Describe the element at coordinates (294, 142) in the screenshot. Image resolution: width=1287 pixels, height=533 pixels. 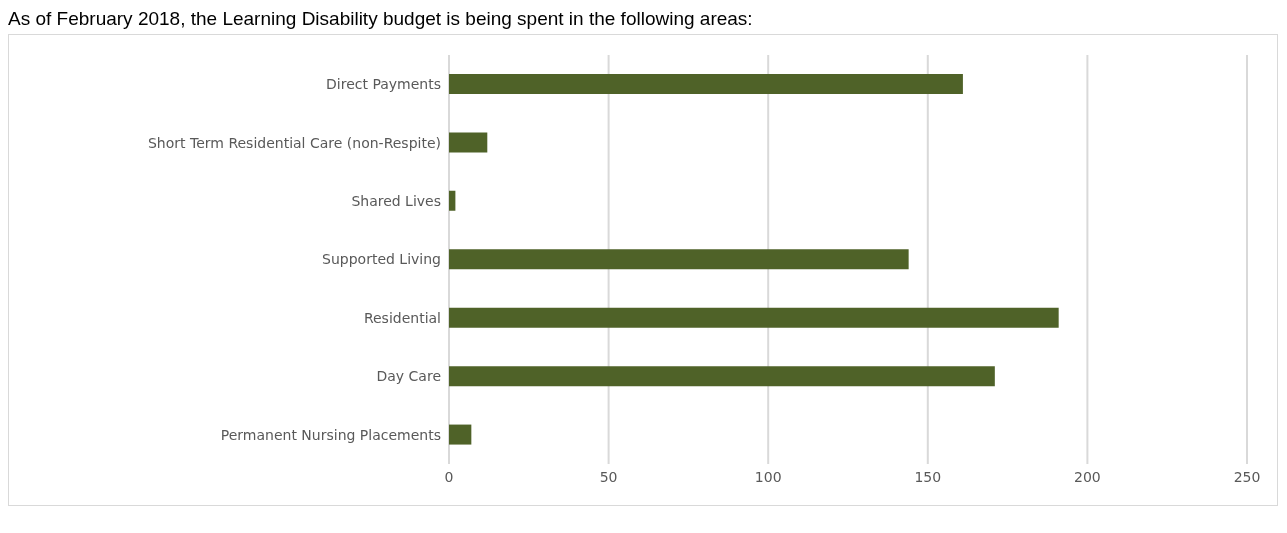
I see `y-tick-label: Short Term Residential Care (non-Respite)` at that location.